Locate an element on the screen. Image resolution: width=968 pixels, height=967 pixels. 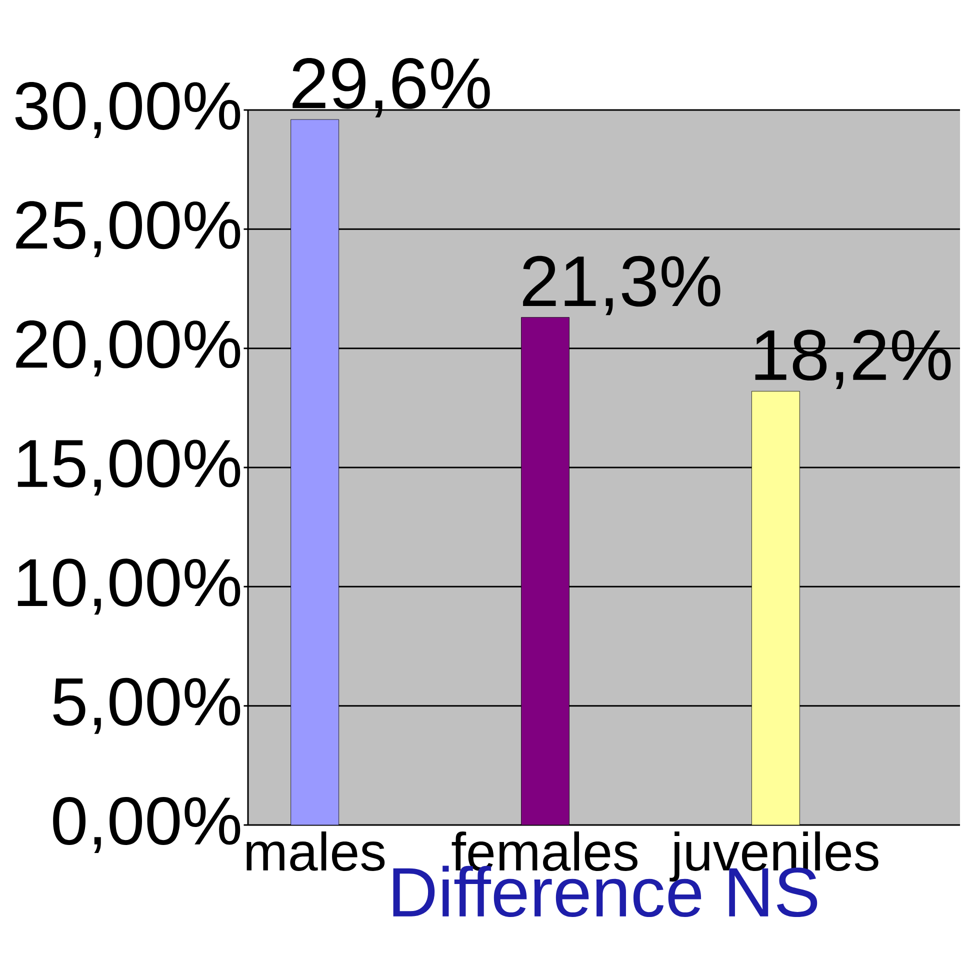
data-label: 21,3% is located at coordinates (621, 286).